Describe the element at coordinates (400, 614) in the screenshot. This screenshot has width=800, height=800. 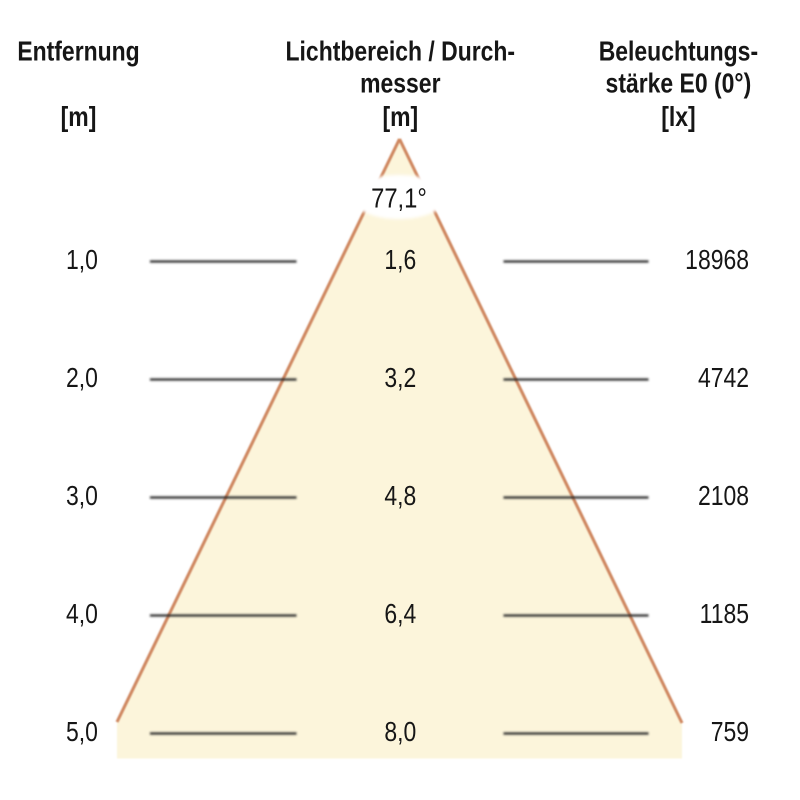
I see `svg-text: 6,4` at that location.